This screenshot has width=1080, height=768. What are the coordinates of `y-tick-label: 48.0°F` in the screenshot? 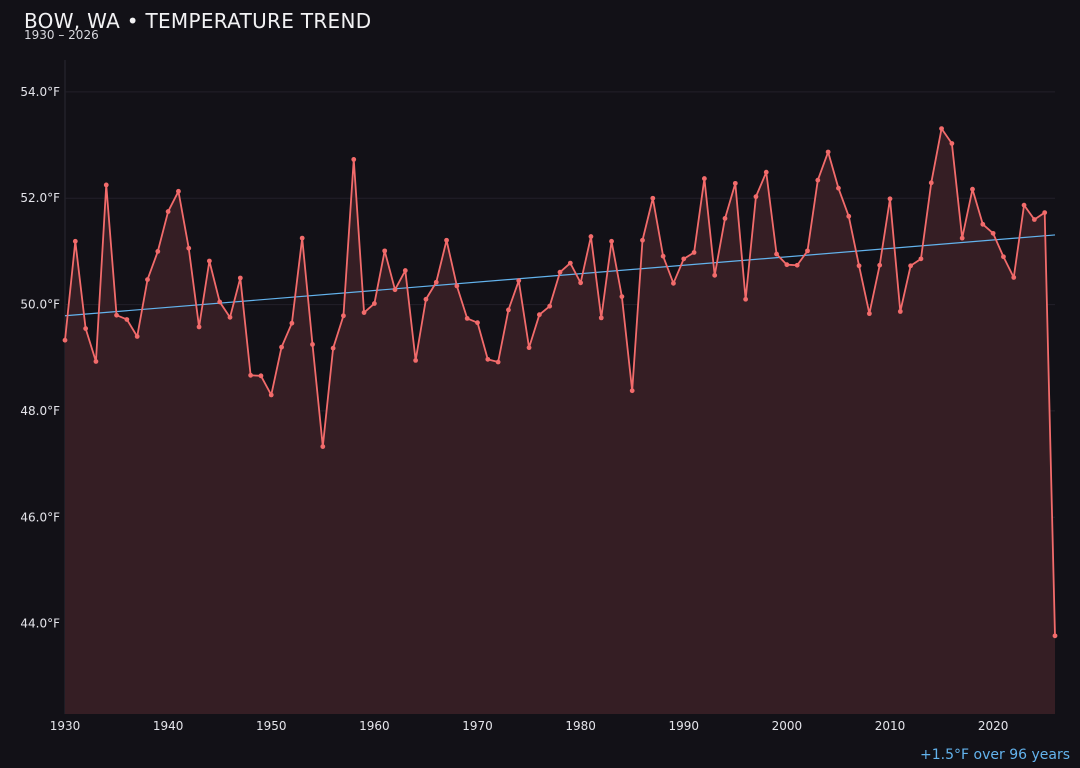 It's located at (40, 411).